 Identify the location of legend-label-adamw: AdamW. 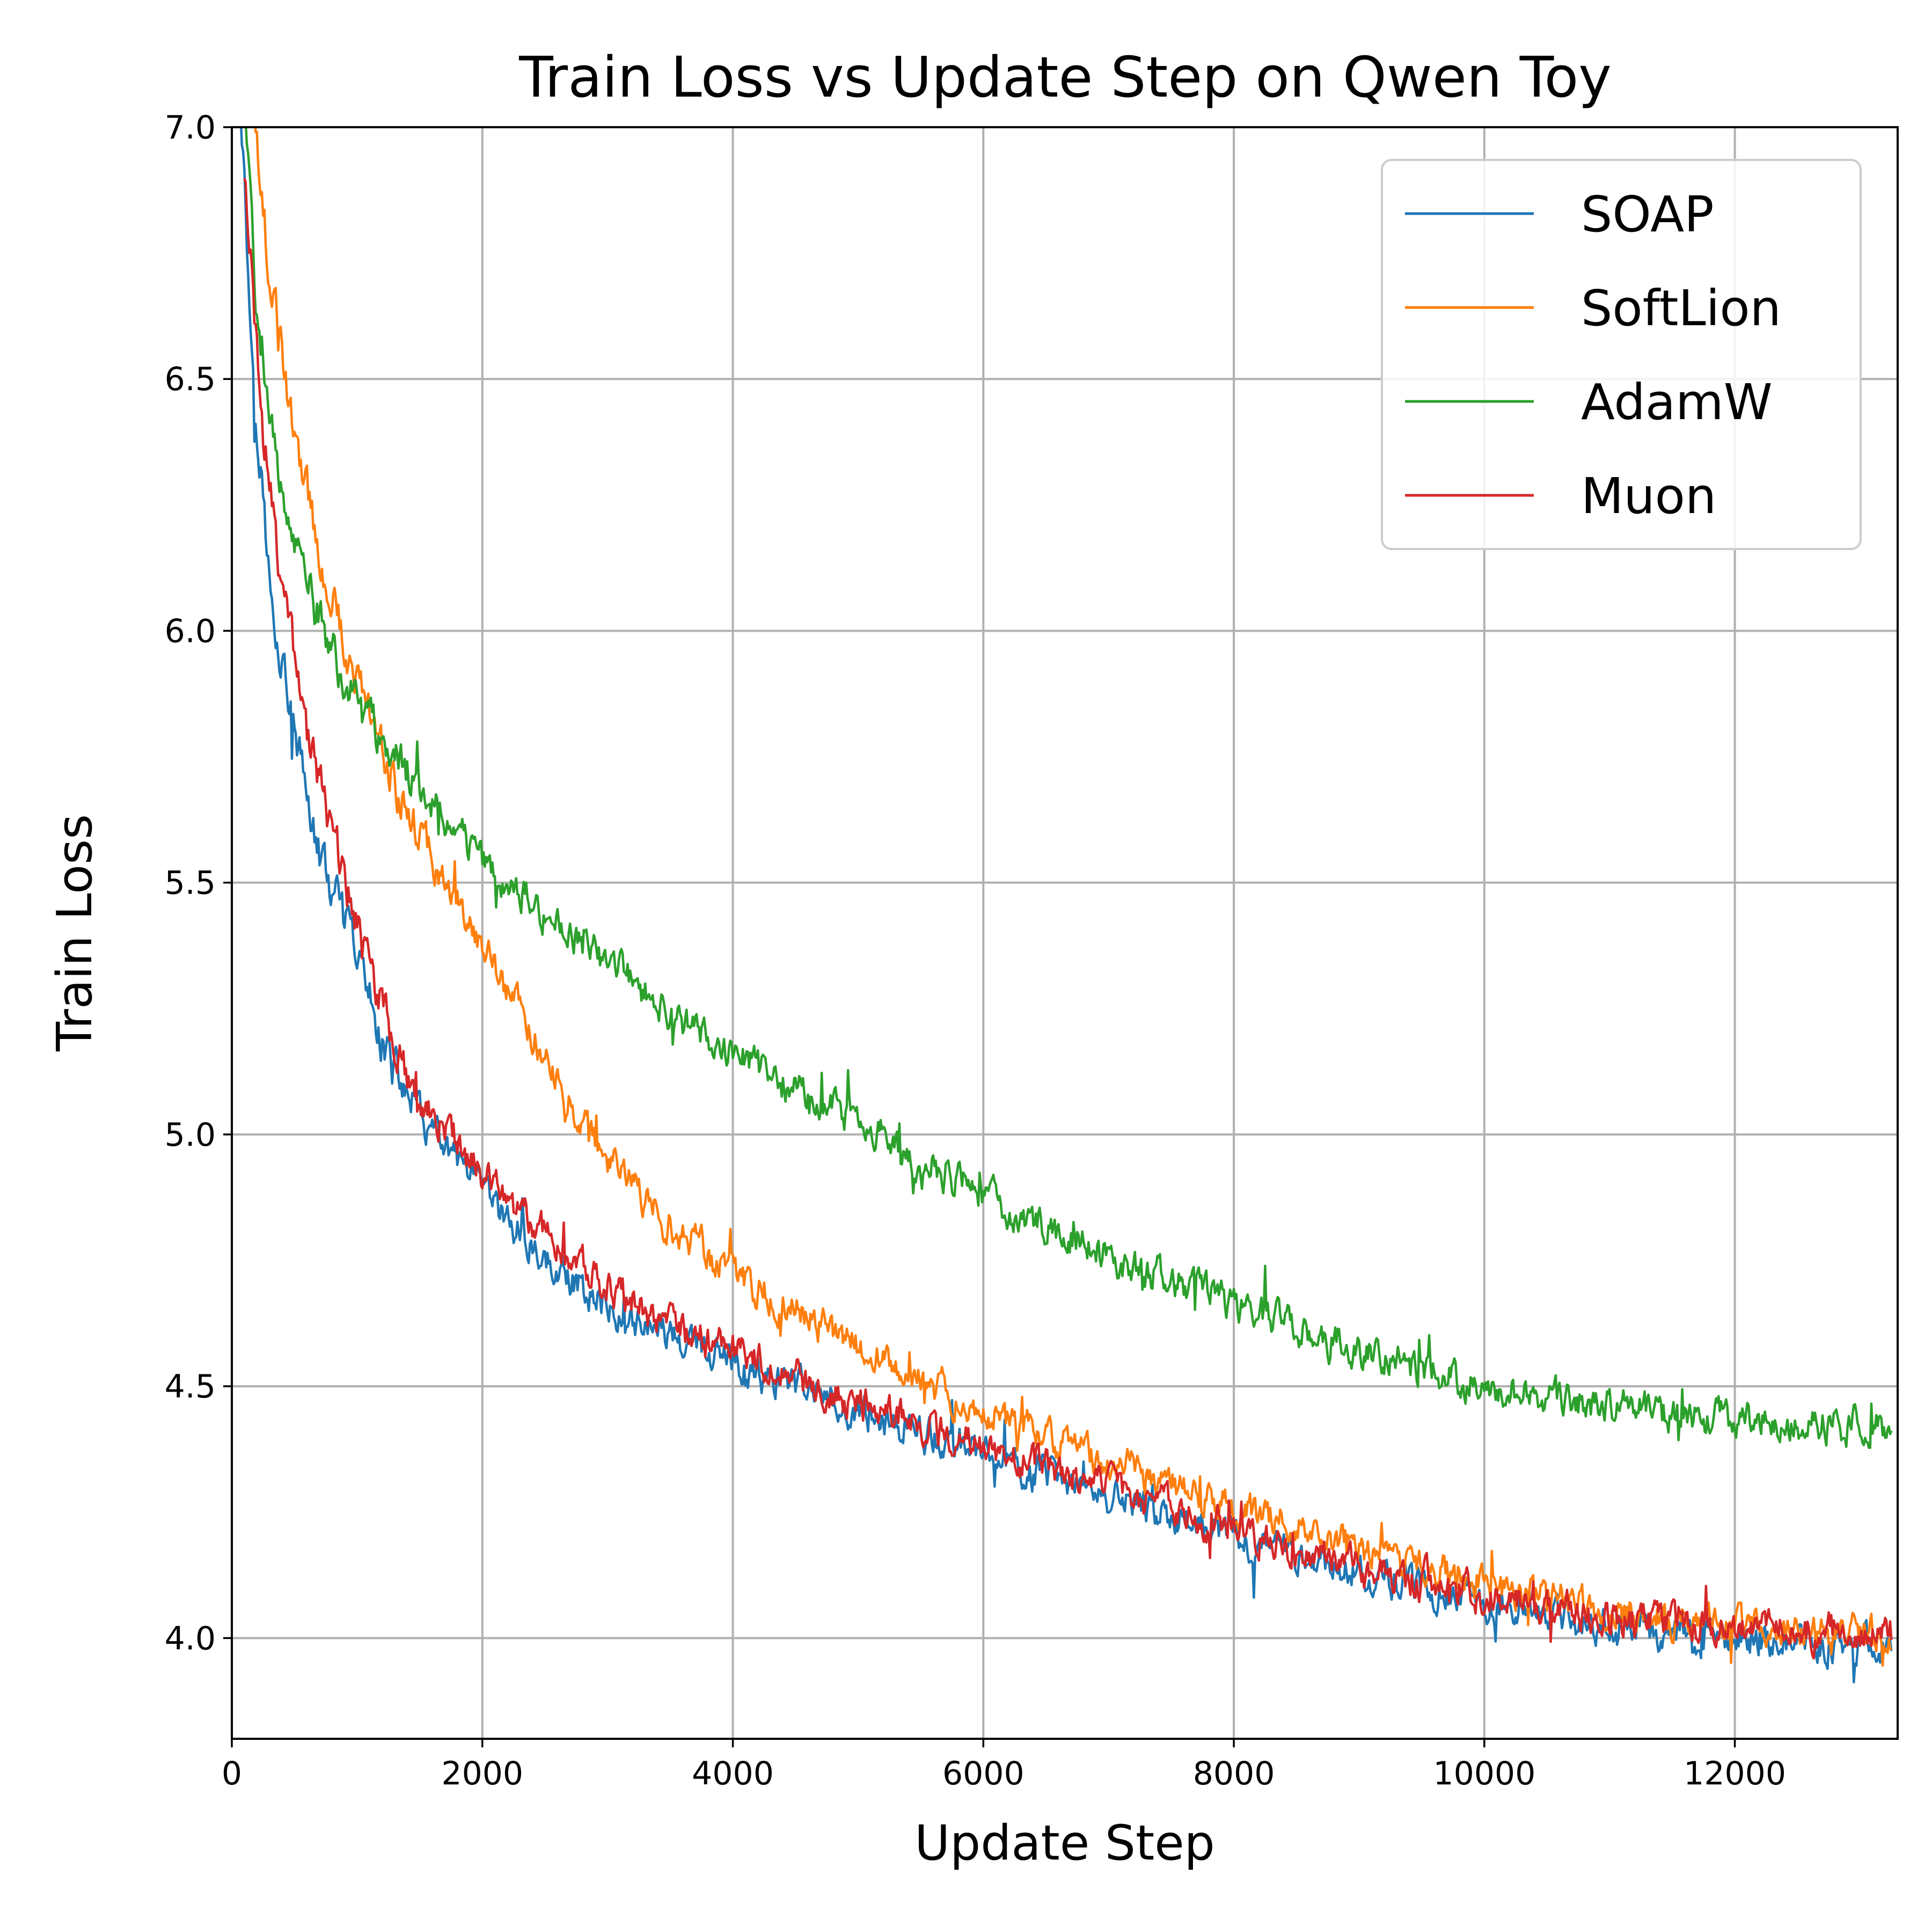
(1677, 402).